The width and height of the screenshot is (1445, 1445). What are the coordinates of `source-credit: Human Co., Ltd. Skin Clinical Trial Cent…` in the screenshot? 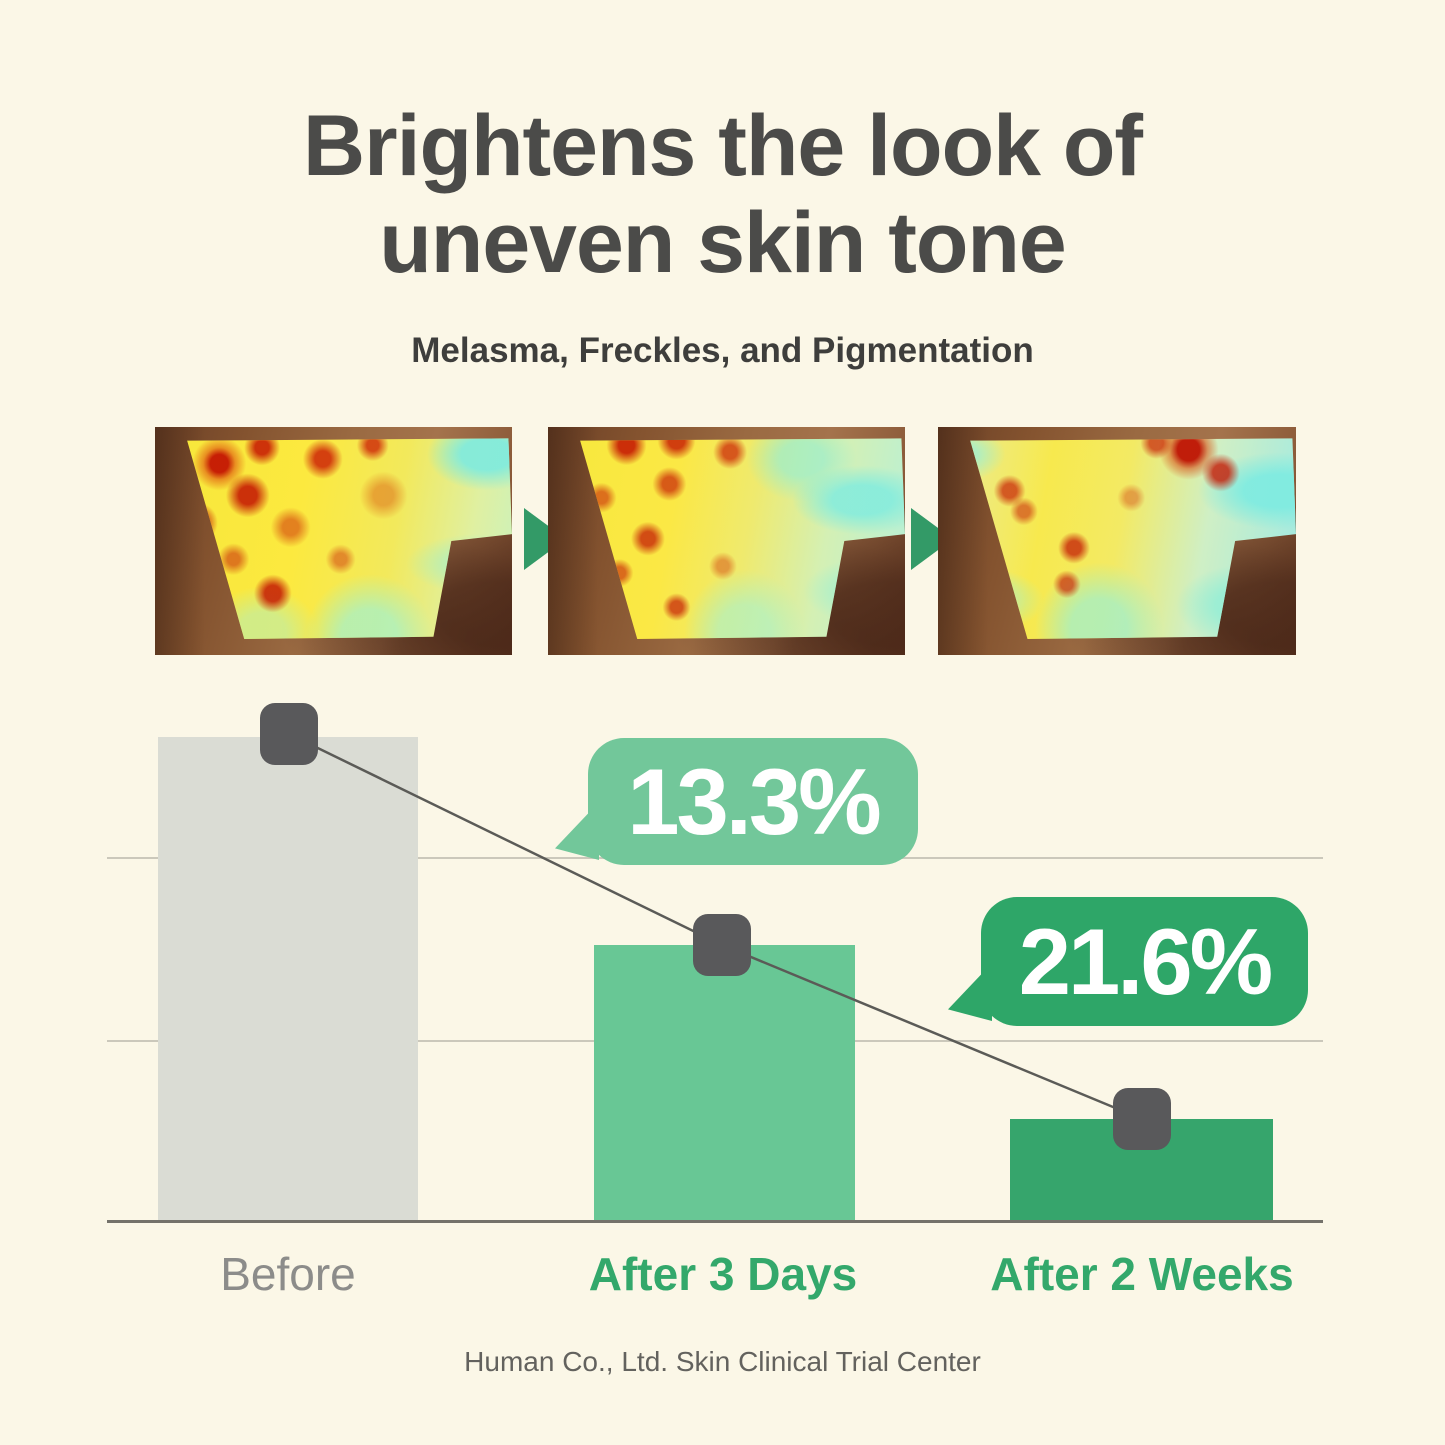 It's located at (722, 1361).